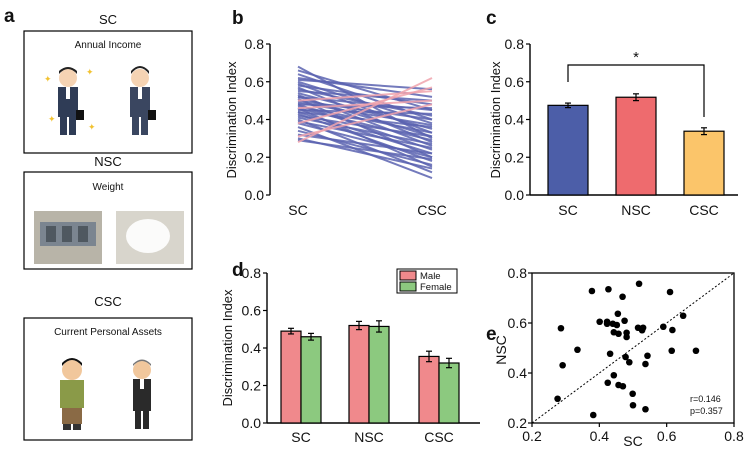 The image size is (745, 457). I want to click on plot-frame, so click(633, 348).